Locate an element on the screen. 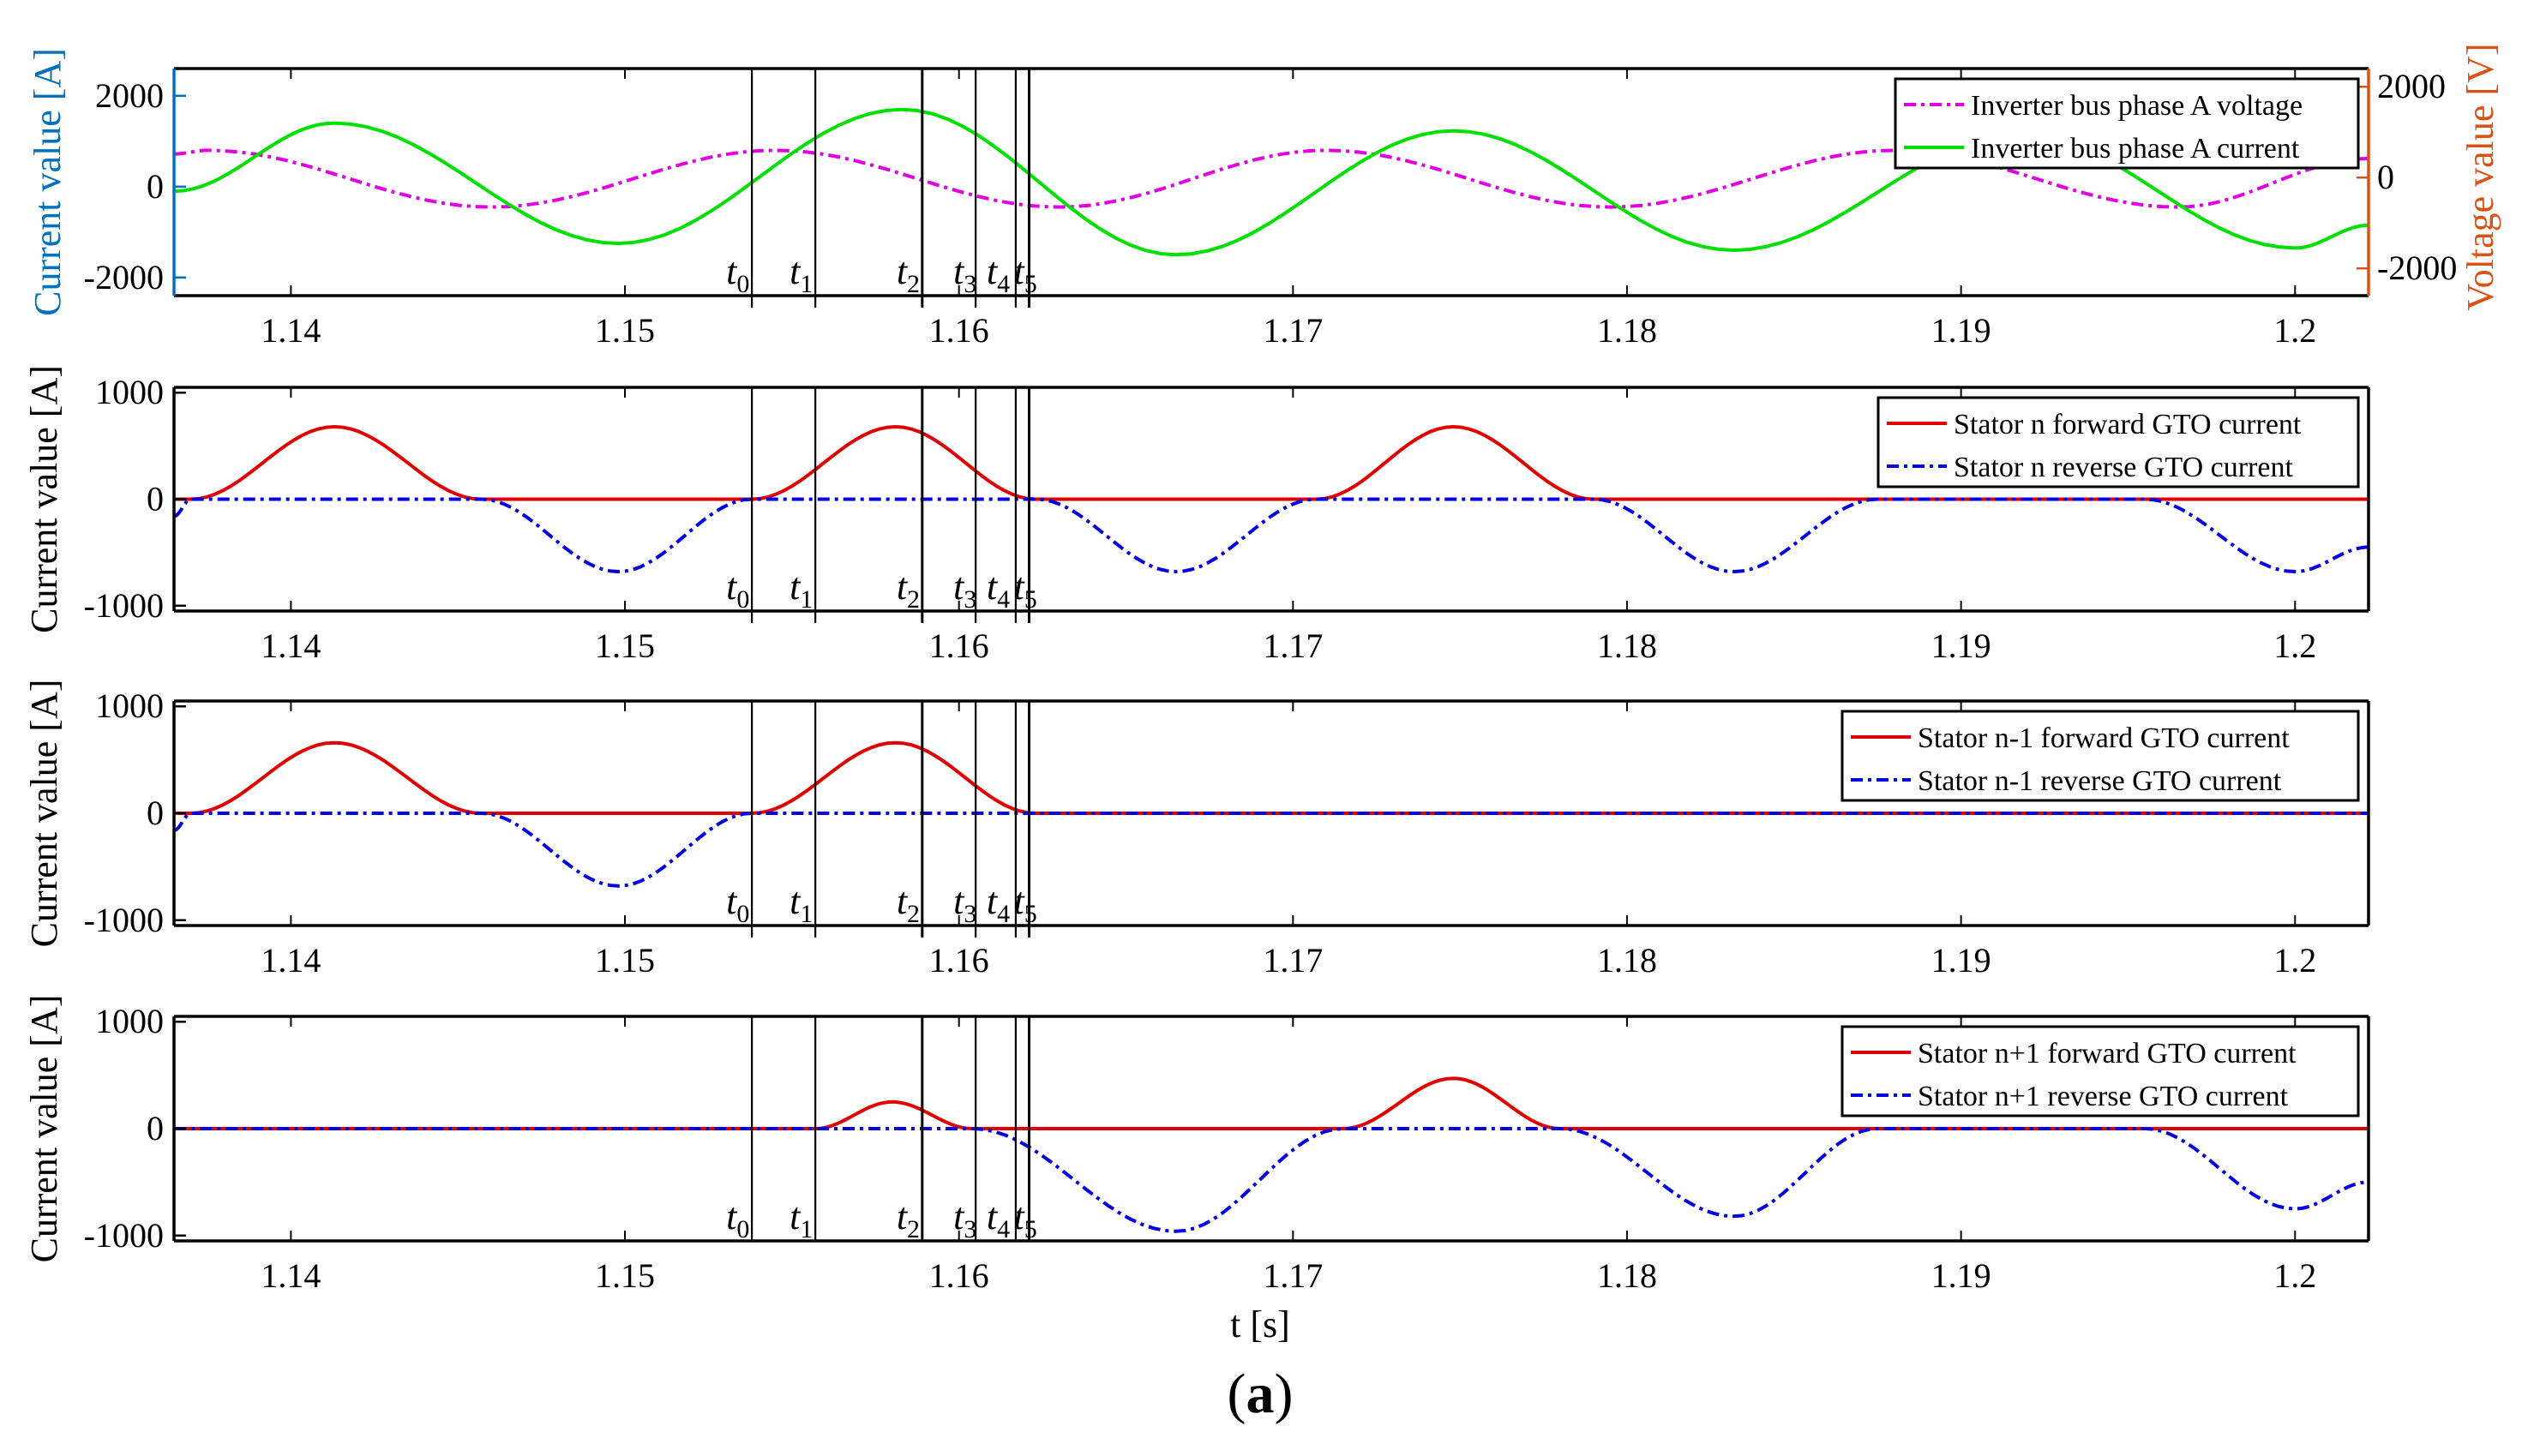 The width and height of the screenshot is (2522, 1456). y-axis-label-right: Voltage value [V] is located at coordinates (2480, 178).